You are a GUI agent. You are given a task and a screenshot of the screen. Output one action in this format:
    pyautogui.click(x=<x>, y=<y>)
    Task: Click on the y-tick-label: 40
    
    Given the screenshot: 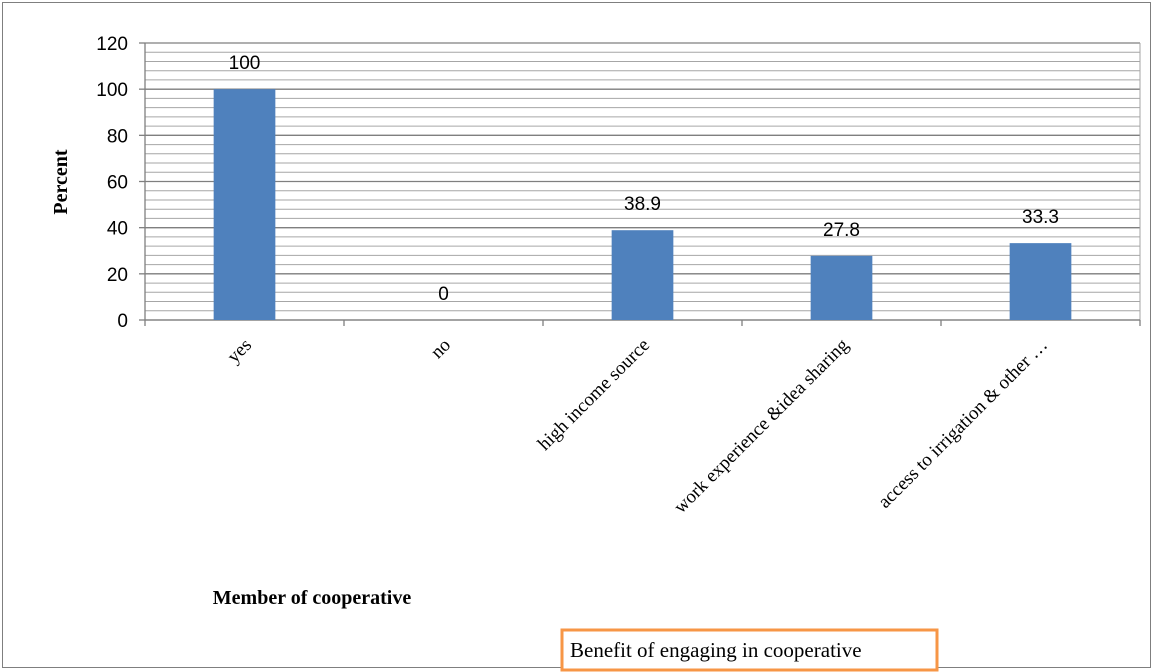 What is the action you would take?
    pyautogui.click(x=117, y=229)
    